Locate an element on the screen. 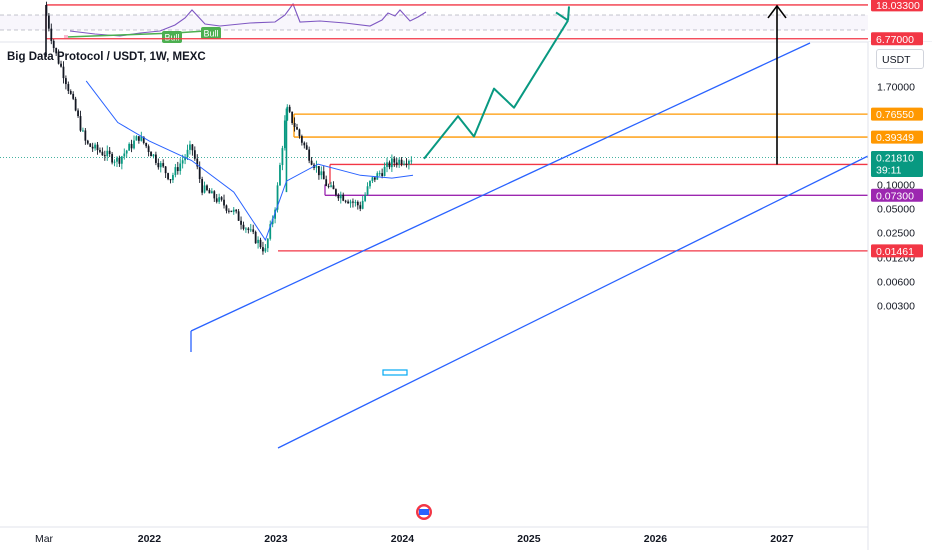  moving-average-line is located at coordinates (249, 161).